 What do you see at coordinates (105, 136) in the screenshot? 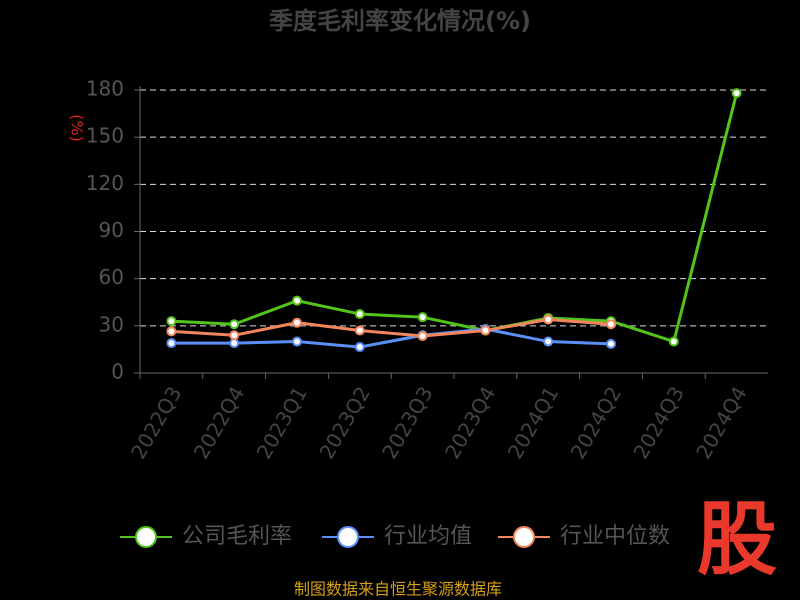
I see `y-tick-label: 150` at bounding box center [105, 136].